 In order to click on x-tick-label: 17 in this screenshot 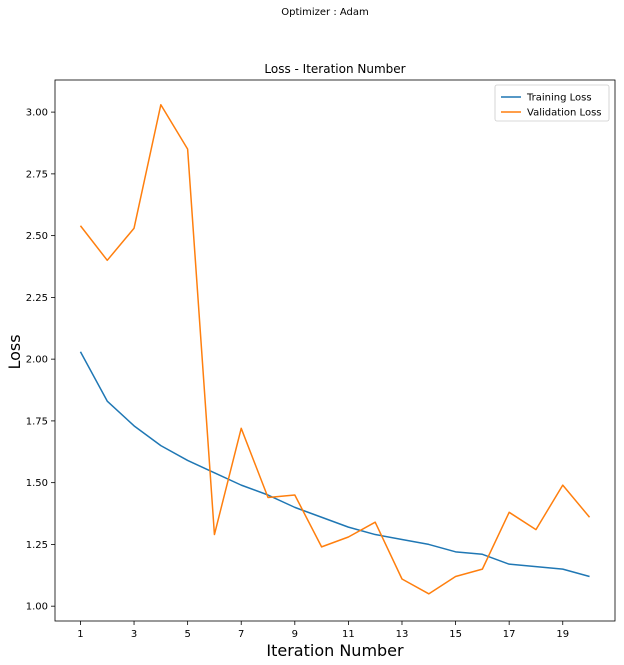, I will do `click(509, 634)`.